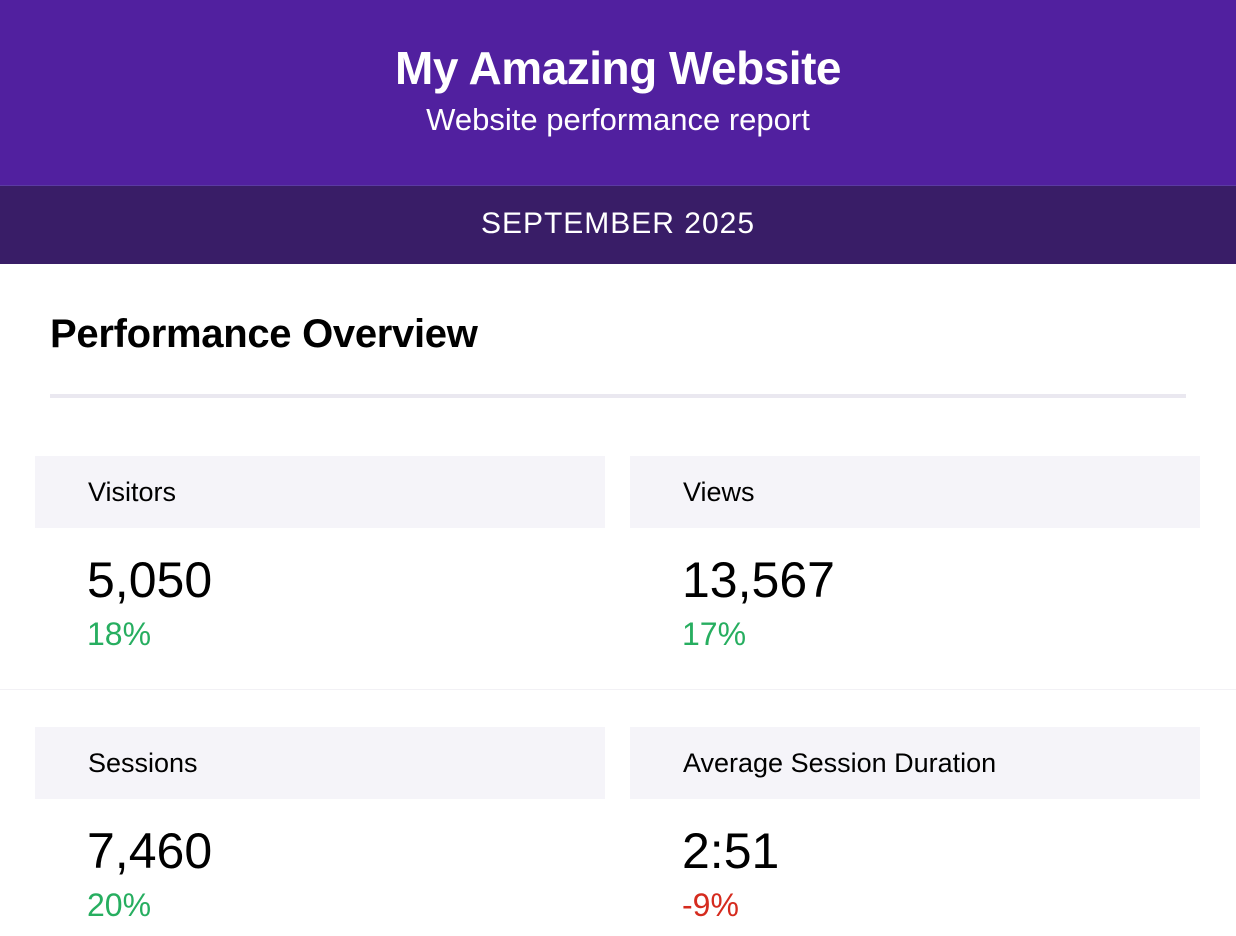 The image size is (1236, 936). Describe the element at coordinates (710, 905) in the screenshot. I see `metric-change: -9%` at that location.